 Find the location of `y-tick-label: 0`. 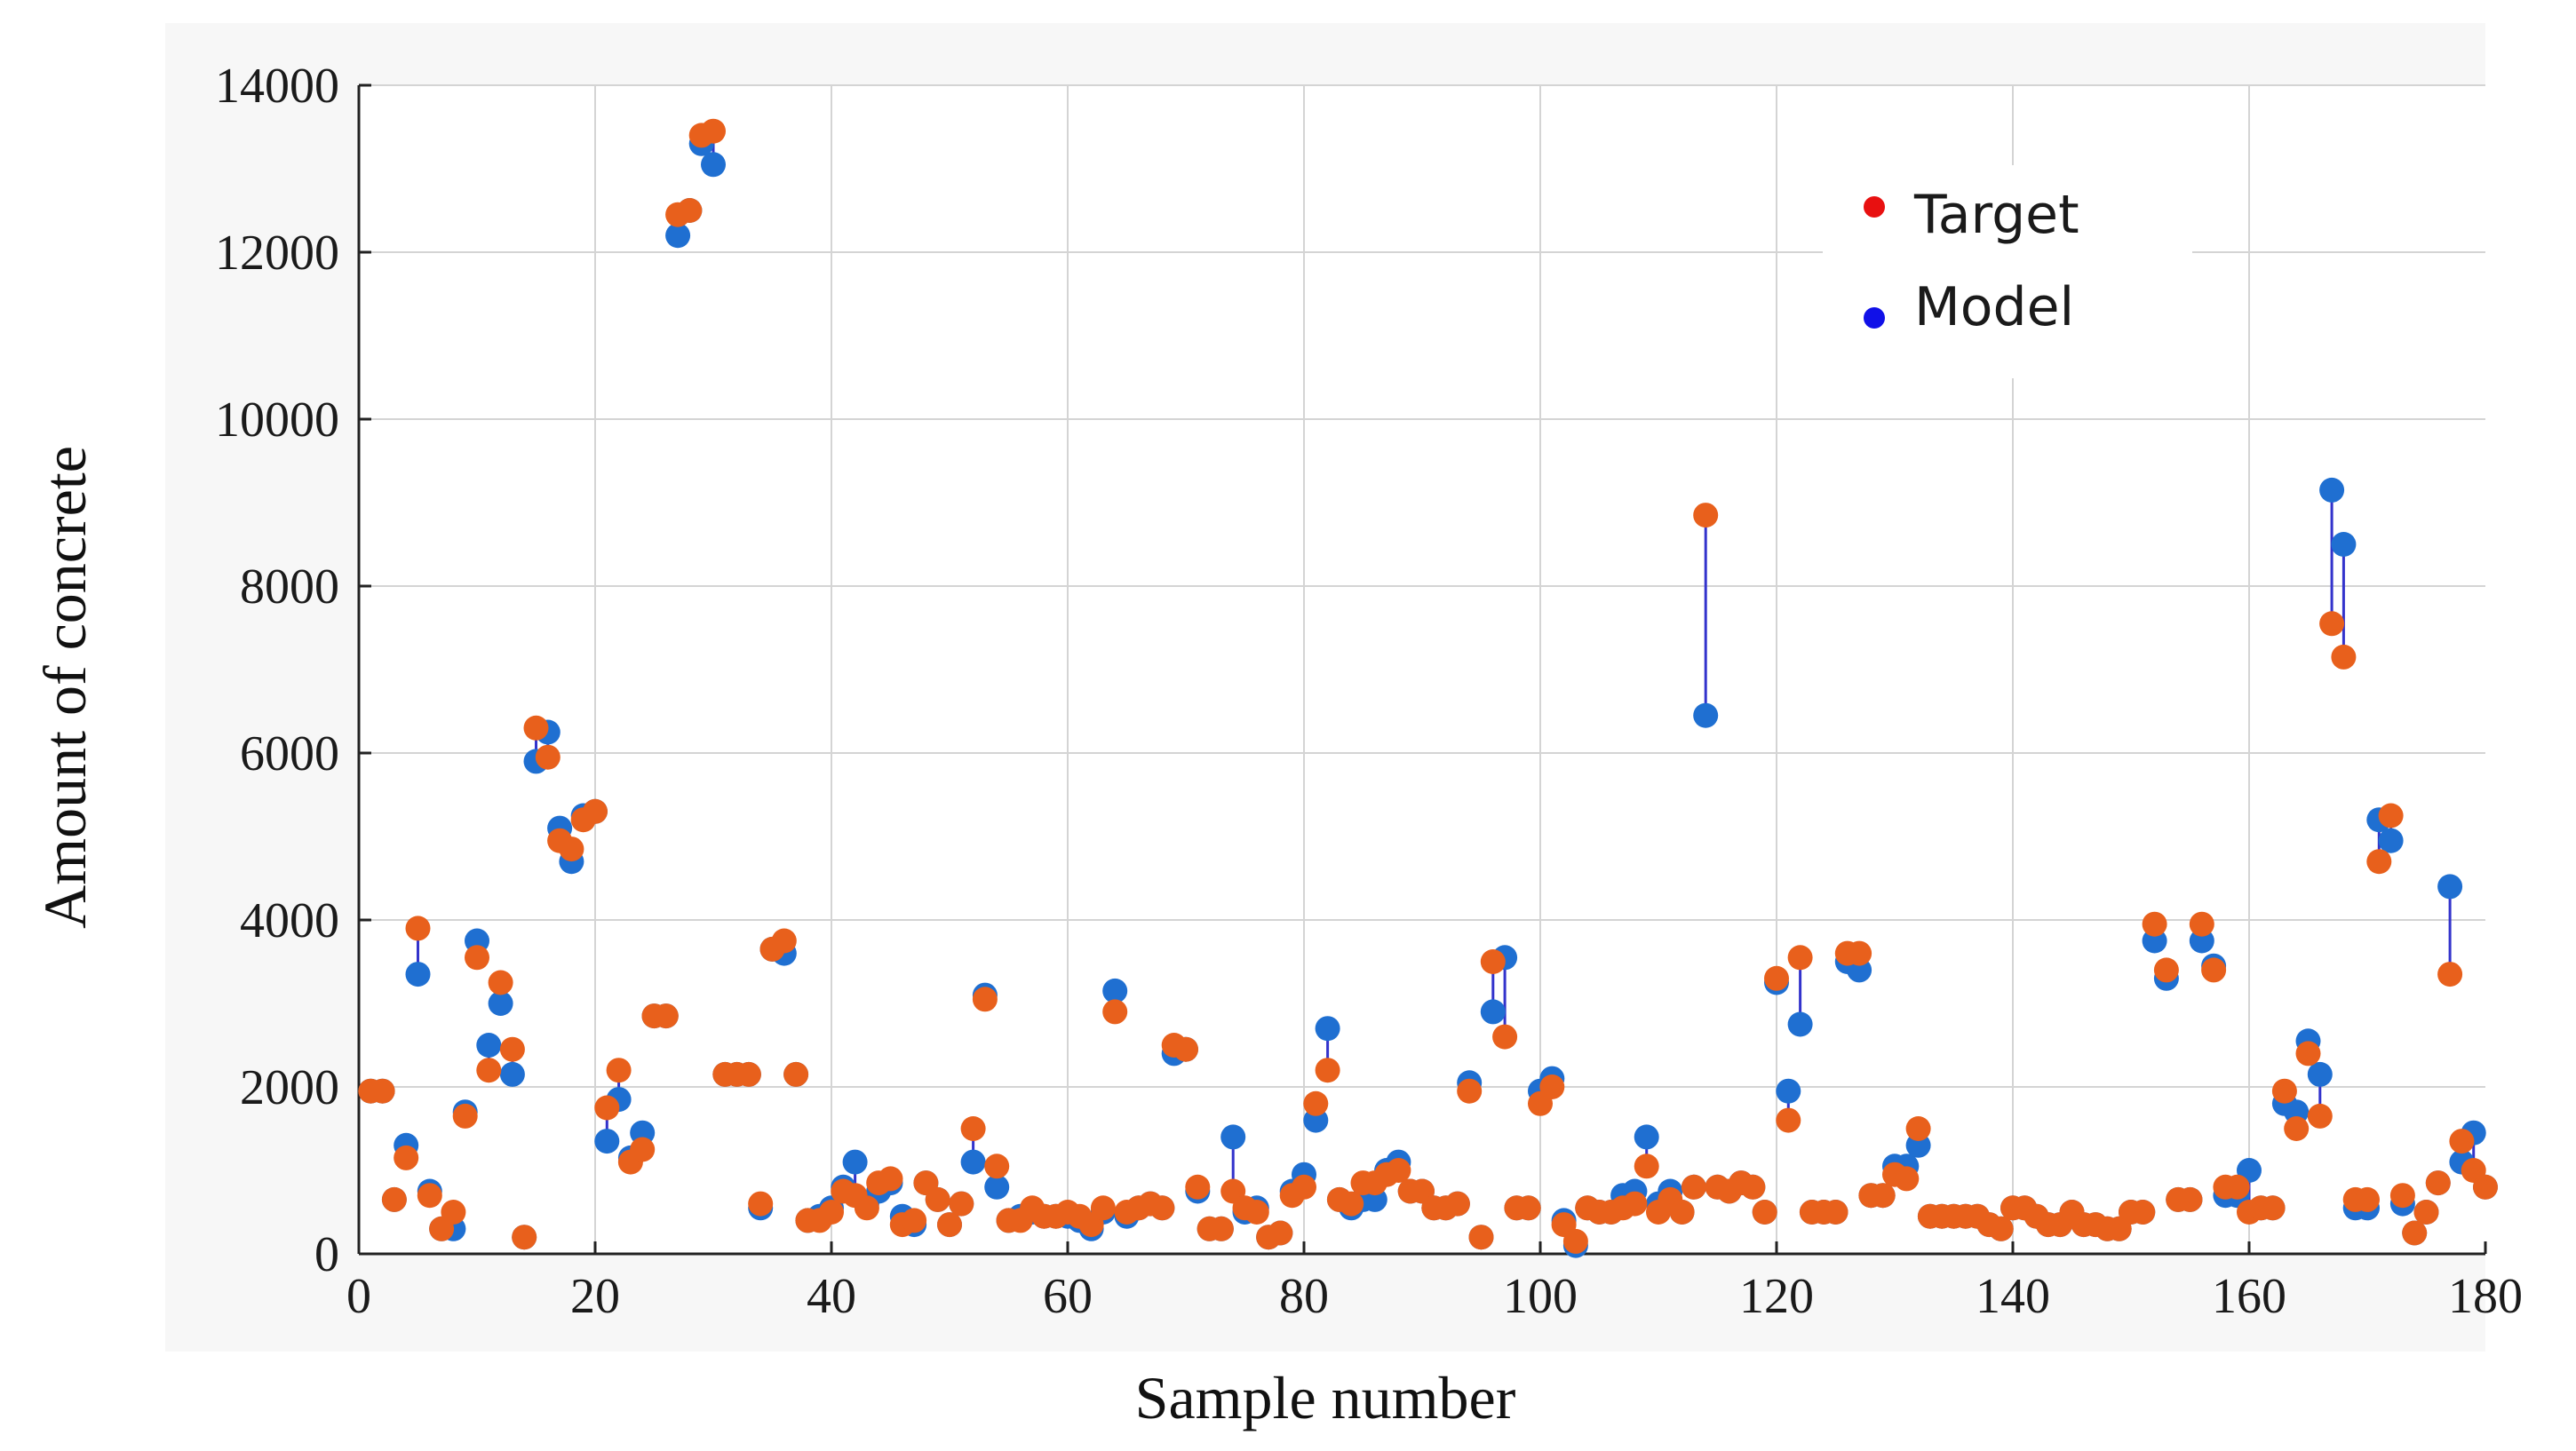

y-tick-label: 0 is located at coordinates (326, 1254).